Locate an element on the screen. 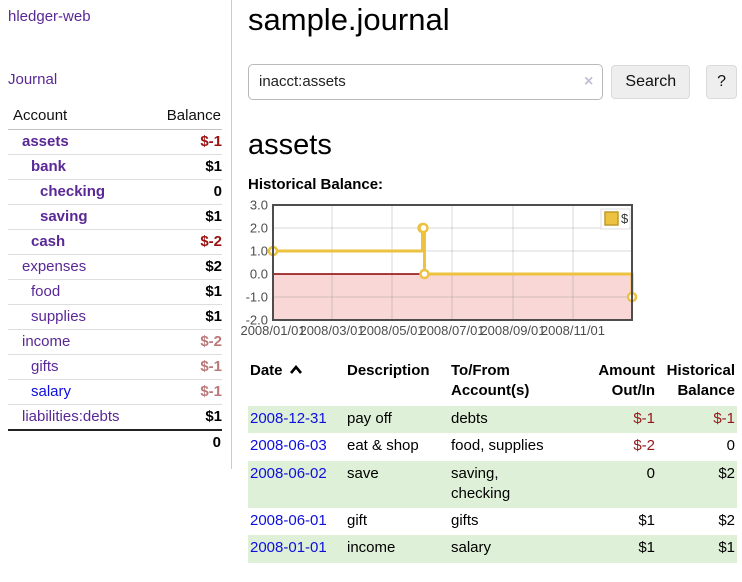 The height and width of the screenshot is (582, 742). balance-column-header: Balance is located at coordinates (186, 117).